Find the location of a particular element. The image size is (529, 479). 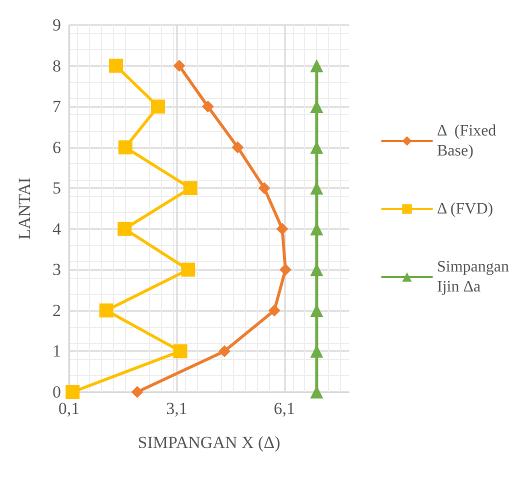

y-tick-label: 5 is located at coordinates (56, 188).